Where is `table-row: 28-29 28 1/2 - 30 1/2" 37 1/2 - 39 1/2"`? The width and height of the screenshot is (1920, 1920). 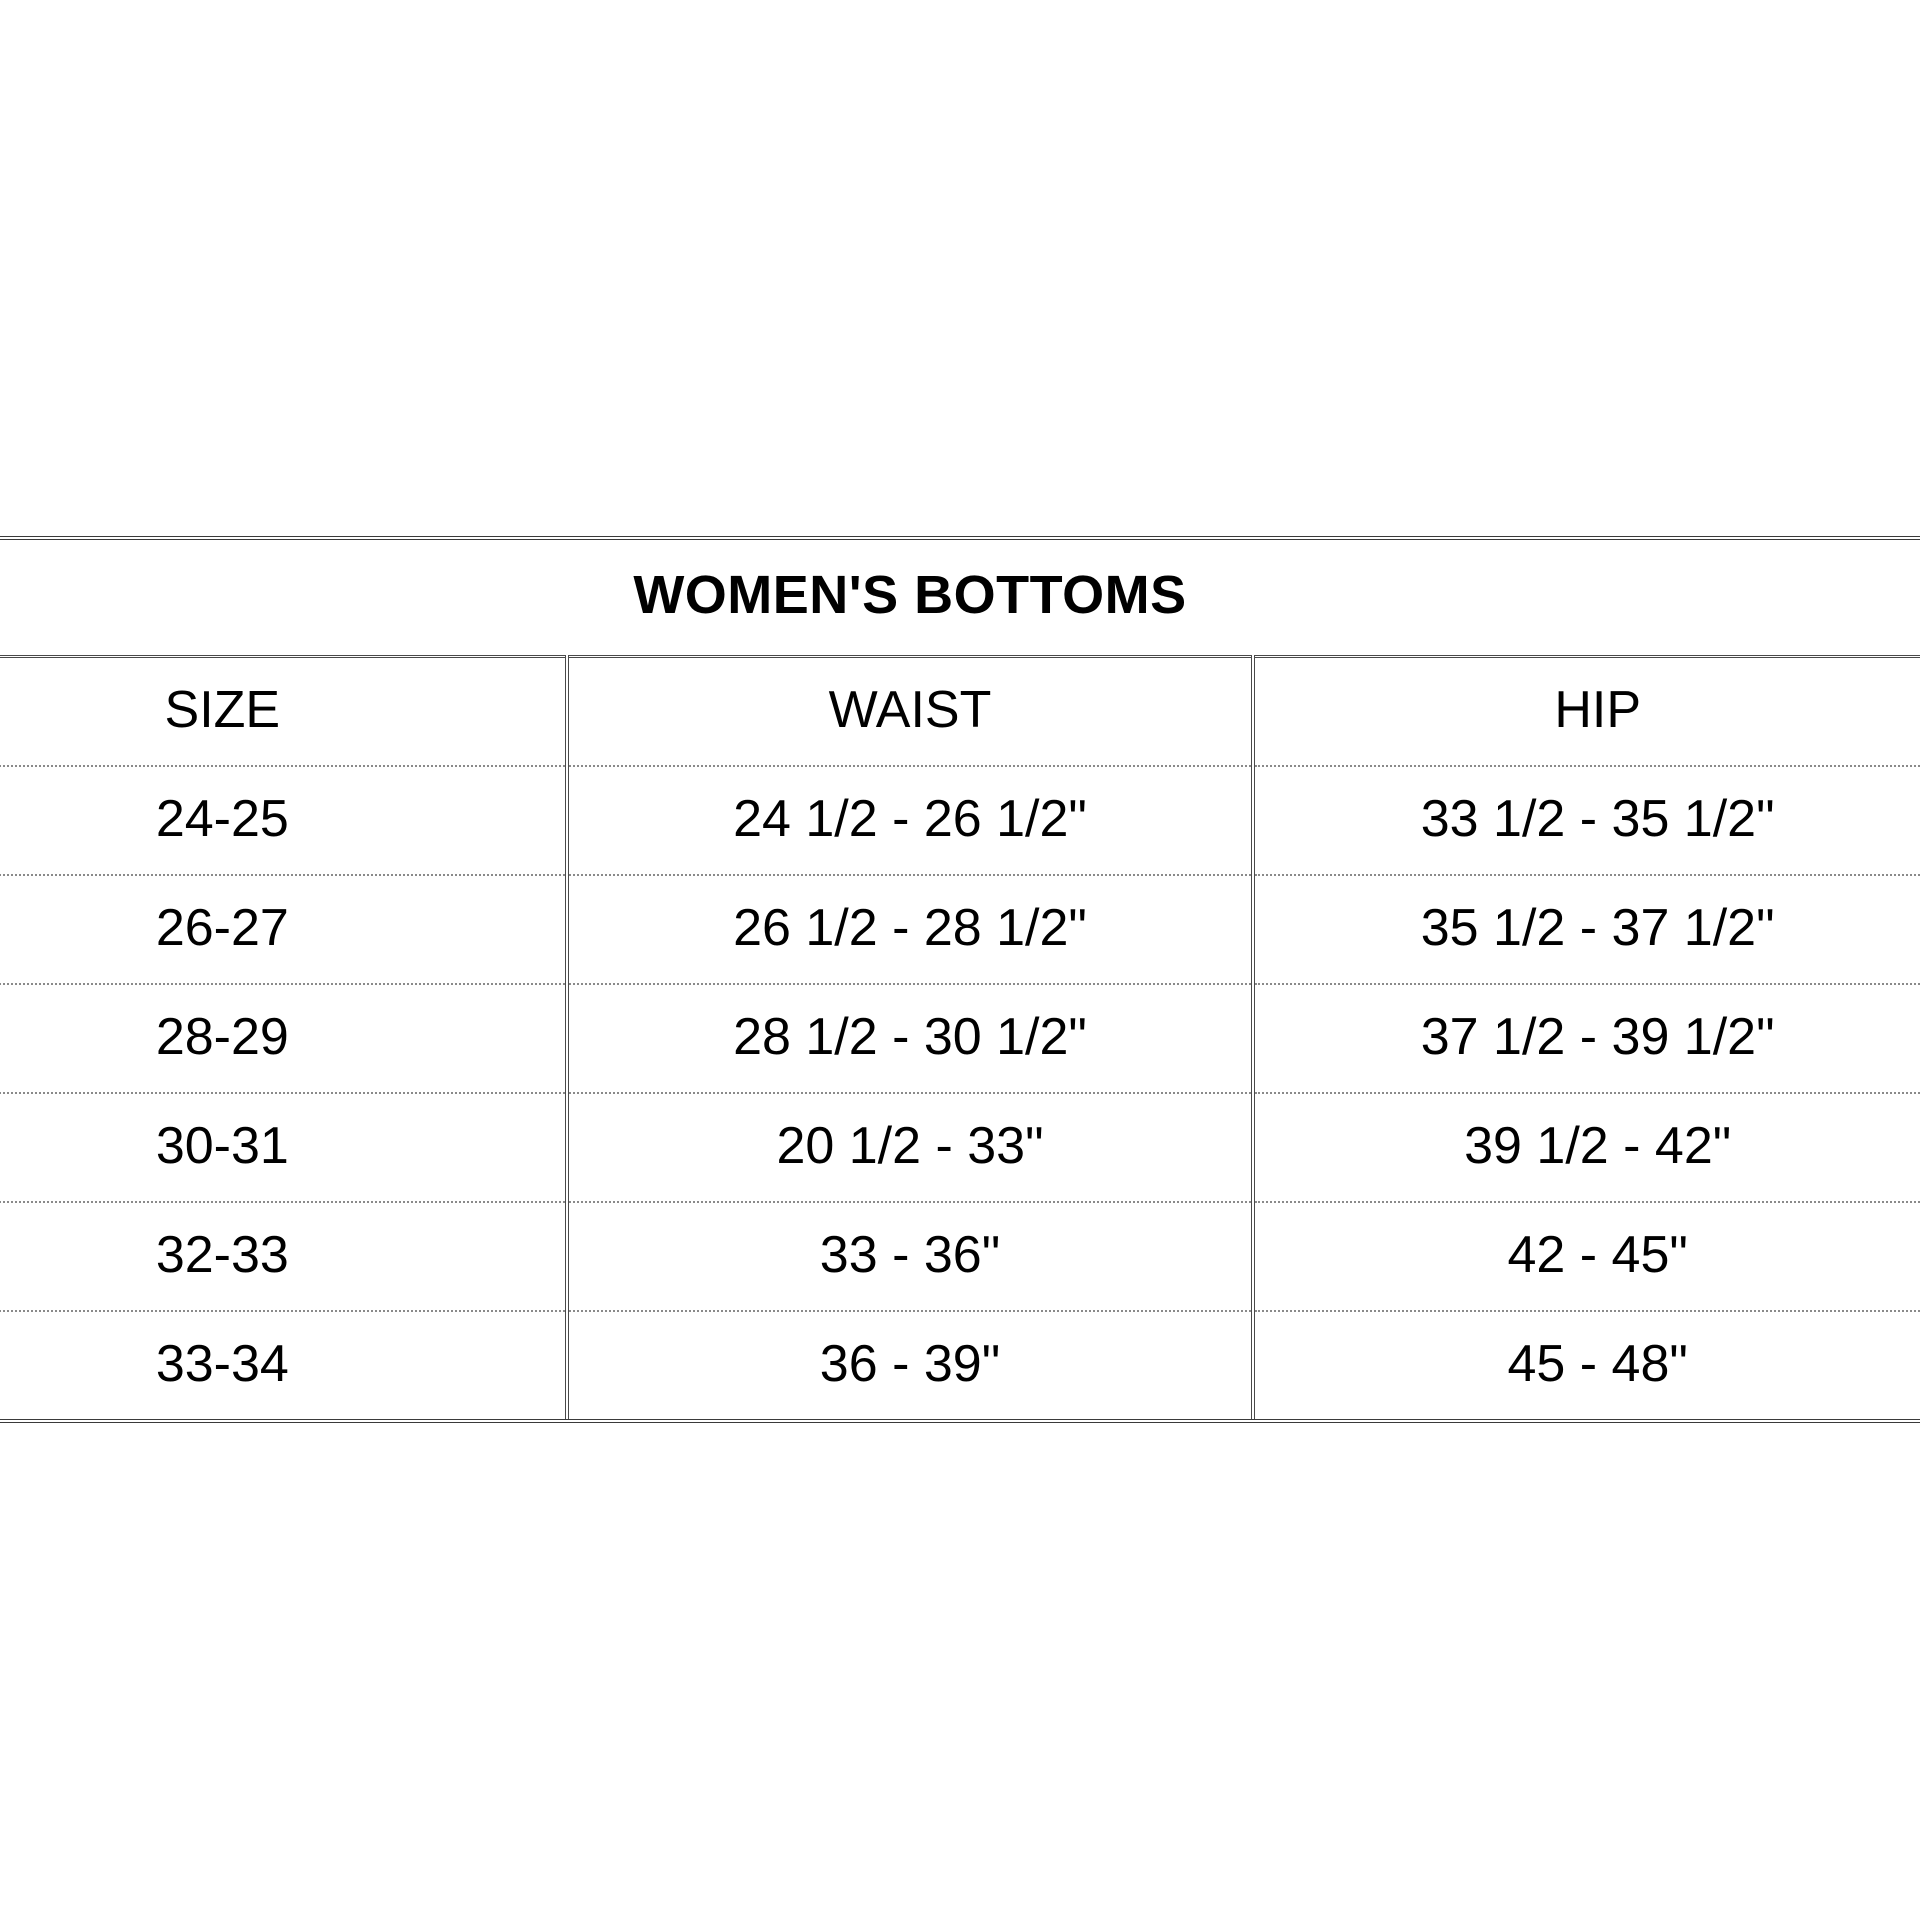
table-row: 28-29 28 1/2 - 30 1/2" 37 1/2 - 39 1/2" is located at coordinates (960, 1039).